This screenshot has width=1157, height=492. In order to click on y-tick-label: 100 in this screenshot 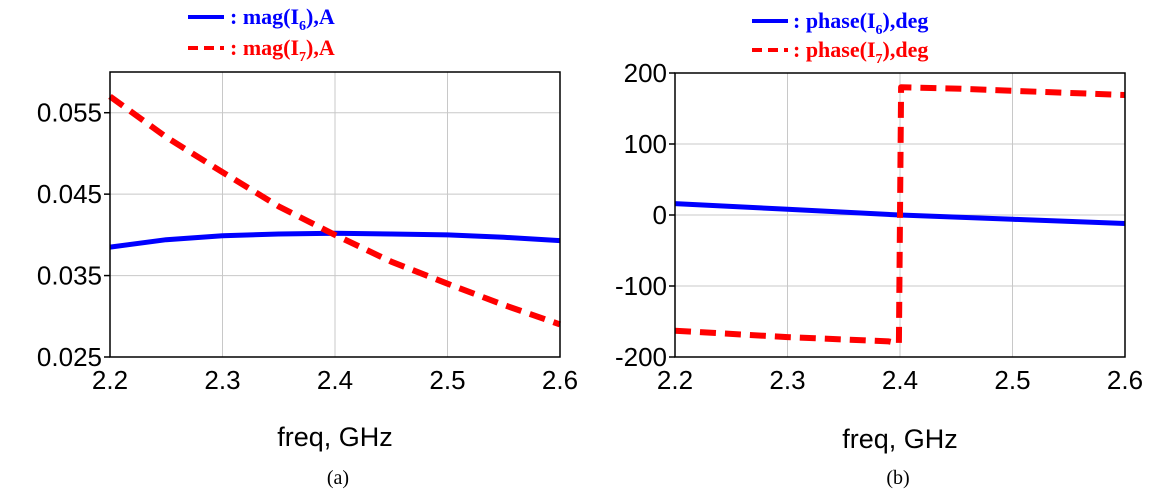, I will do `click(645, 144)`.